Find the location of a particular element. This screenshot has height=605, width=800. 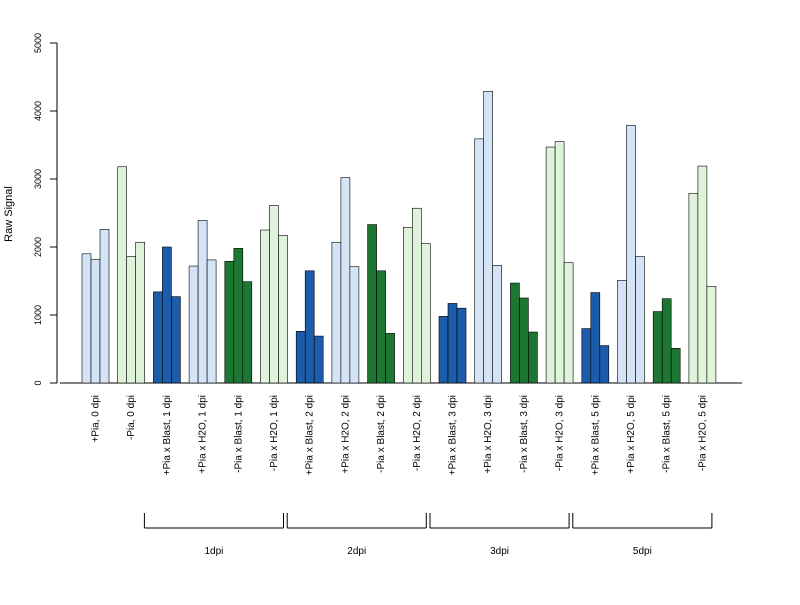

category-label: -Pia x H2O, 5 dpi is located at coordinates (702, 433).